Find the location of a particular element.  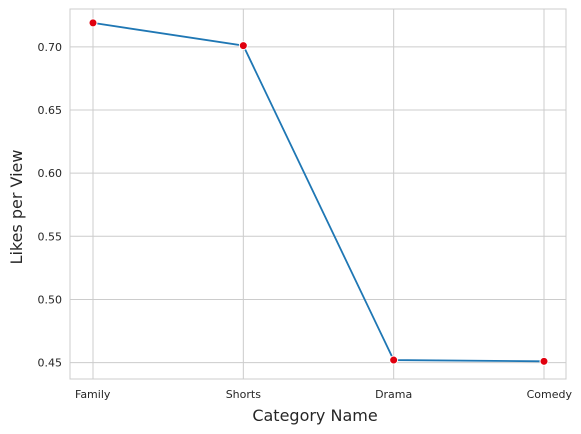

x-tick-label: Family is located at coordinates (93, 394).